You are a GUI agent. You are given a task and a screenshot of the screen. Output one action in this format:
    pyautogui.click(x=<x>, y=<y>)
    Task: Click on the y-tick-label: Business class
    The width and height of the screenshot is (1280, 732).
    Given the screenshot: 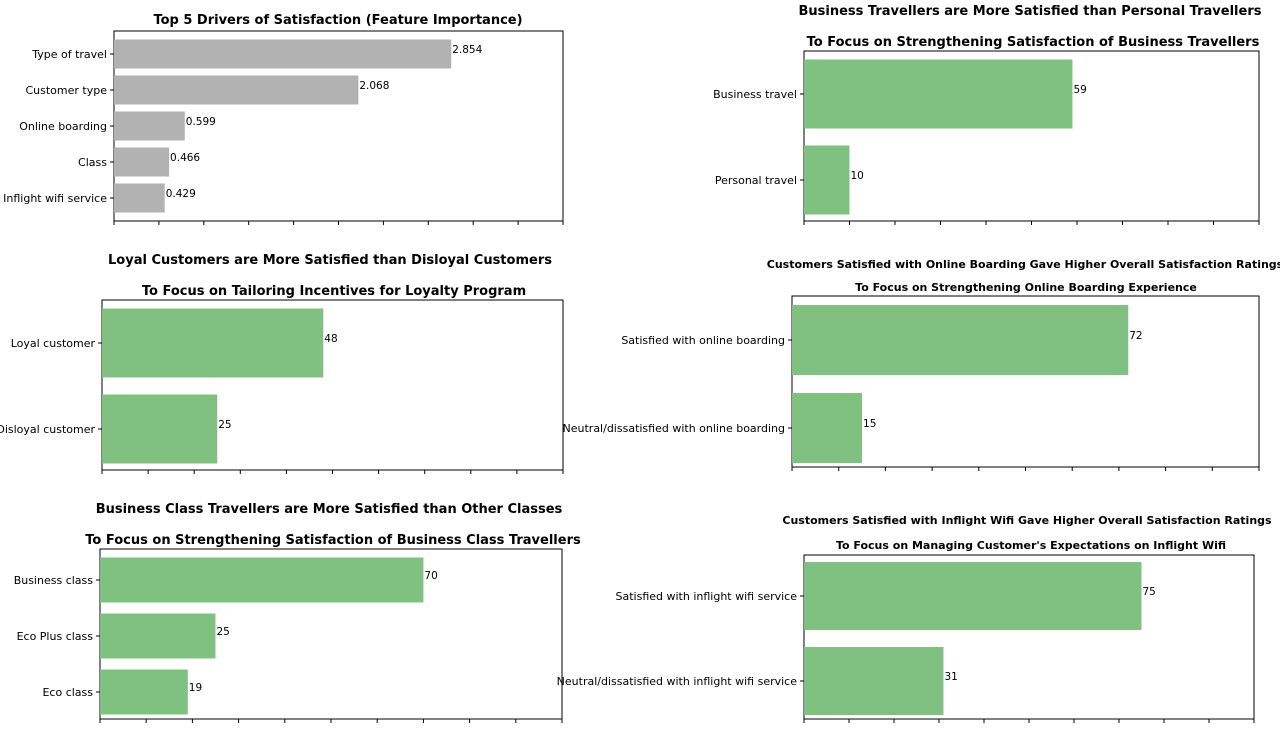 What is the action you would take?
    pyautogui.click(x=54, y=580)
    